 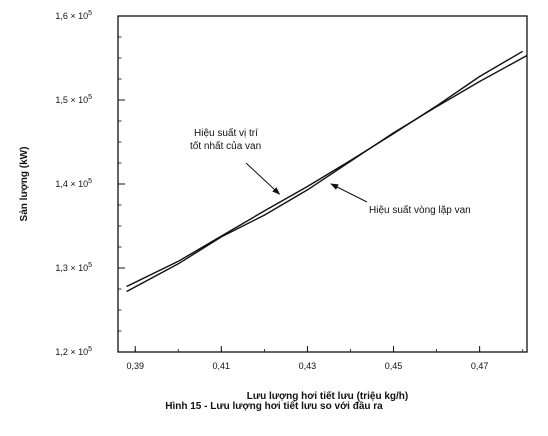 What do you see at coordinates (325, 358) in the screenshot?
I see `x-axis-ticks: 0,39 0,41 0,43 0,45 0,47` at bounding box center [325, 358].